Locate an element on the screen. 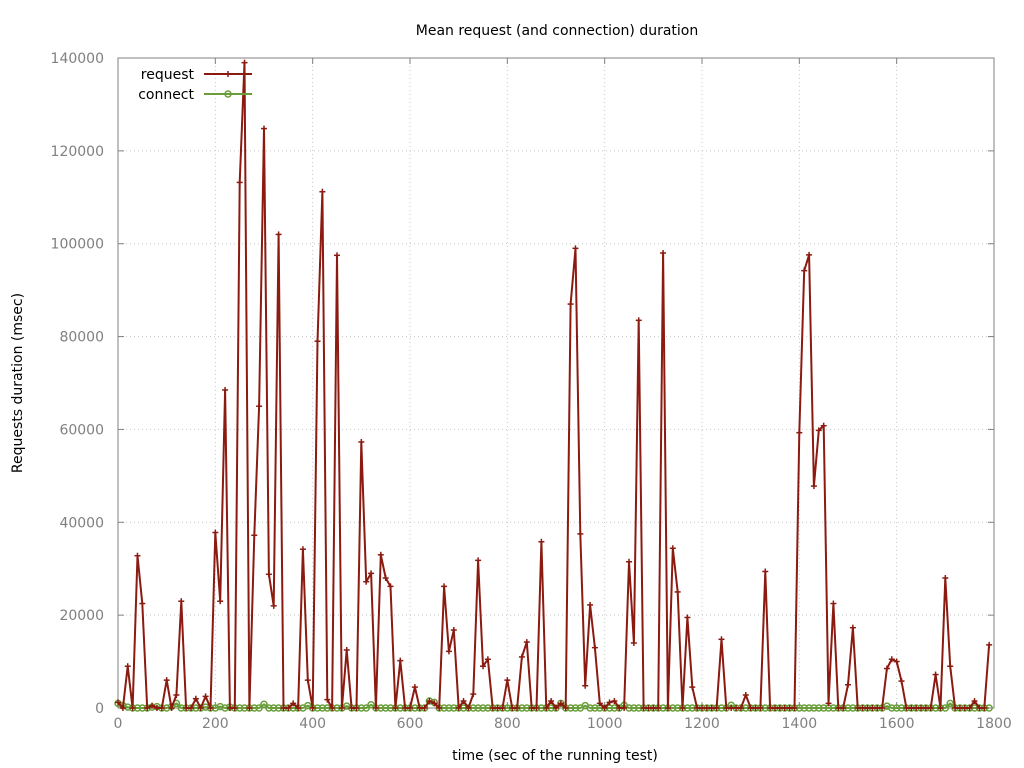  x-tick-label: 400 is located at coordinates (312, 724).